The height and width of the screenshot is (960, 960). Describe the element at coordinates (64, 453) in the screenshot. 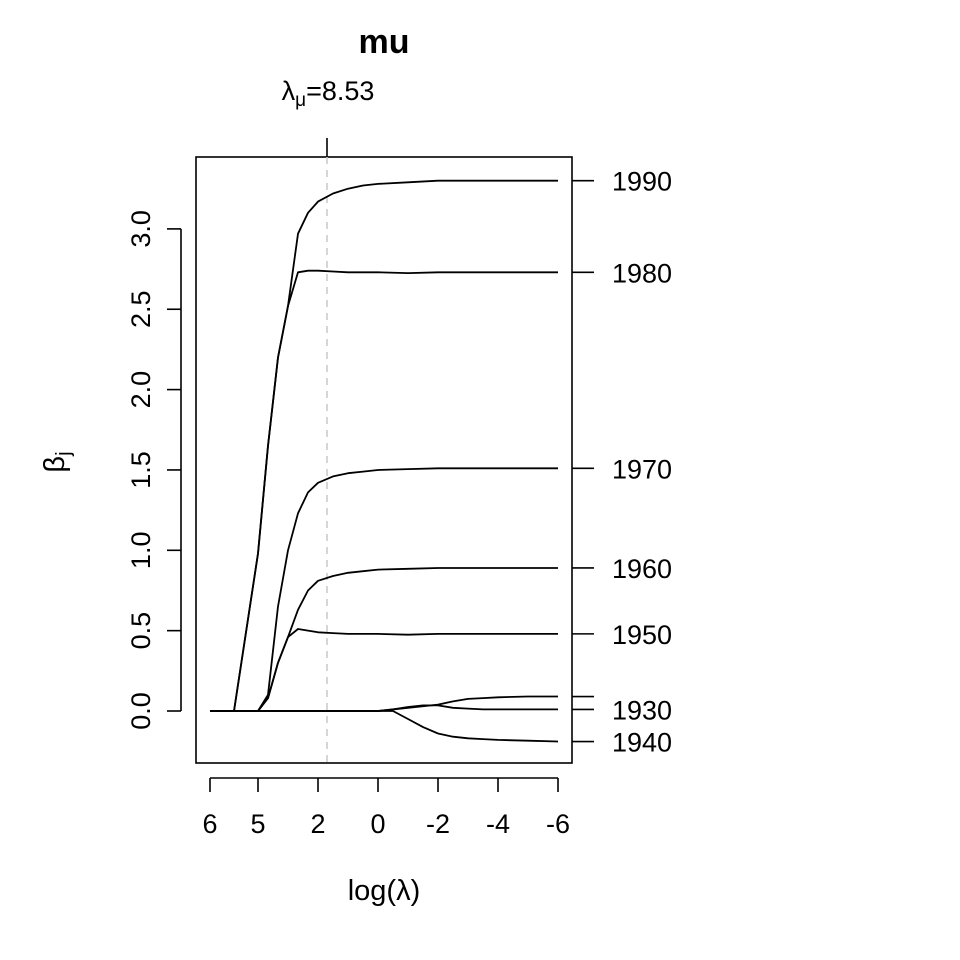

I see `y-axis-title-sub: j` at that location.